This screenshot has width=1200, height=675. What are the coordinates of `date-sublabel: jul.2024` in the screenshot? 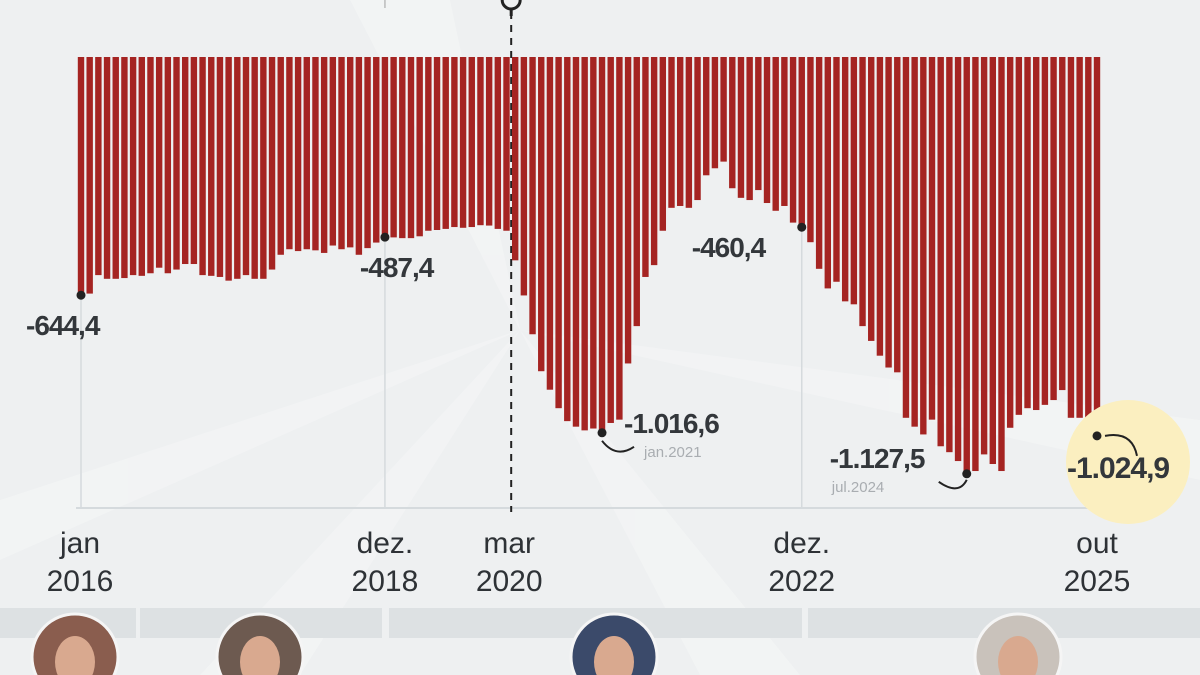 It's located at (858, 487).